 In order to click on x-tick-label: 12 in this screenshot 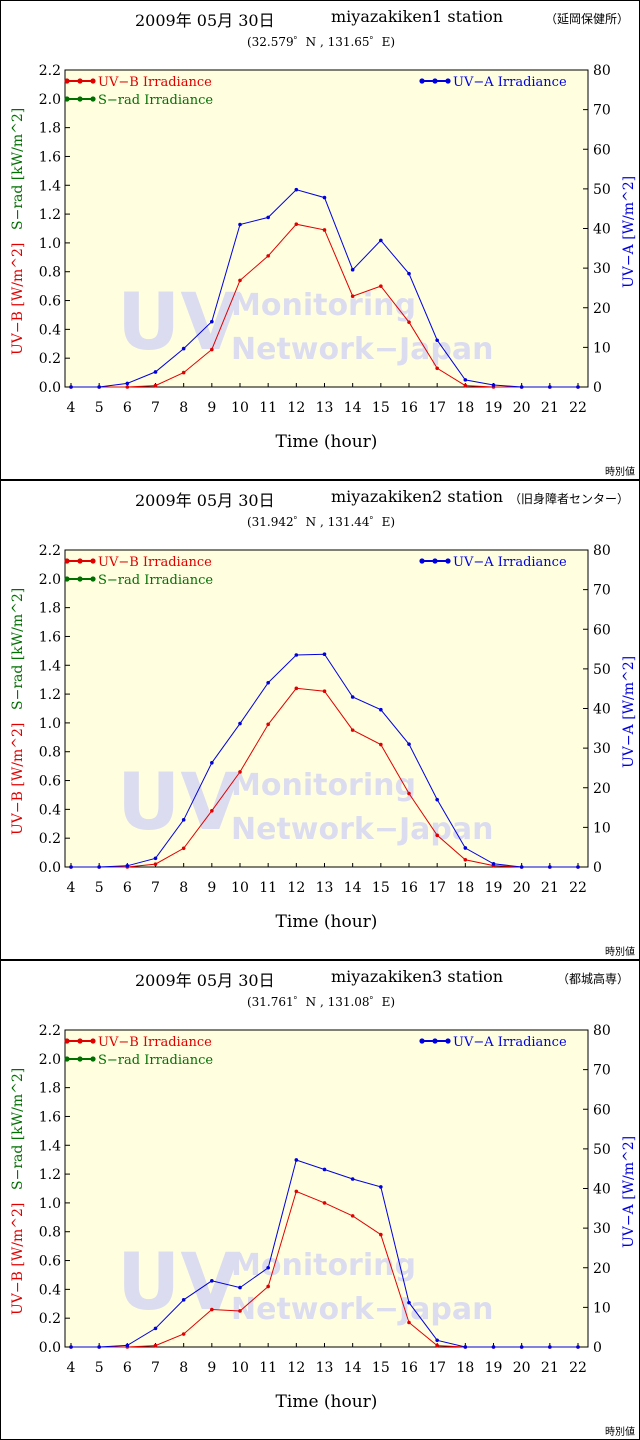, I will do `click(296, 1368)`.